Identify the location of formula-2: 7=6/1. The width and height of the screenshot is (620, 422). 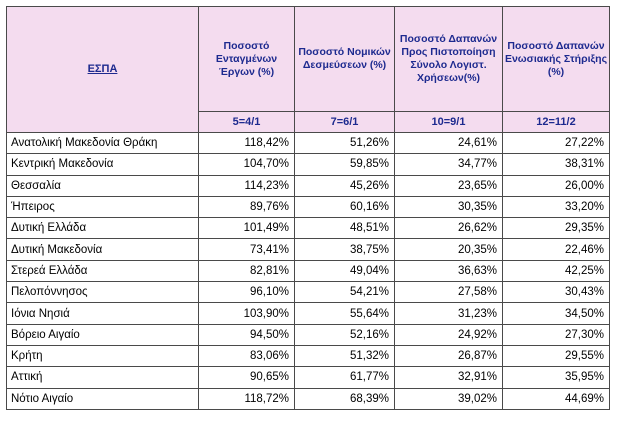
(344, 122).